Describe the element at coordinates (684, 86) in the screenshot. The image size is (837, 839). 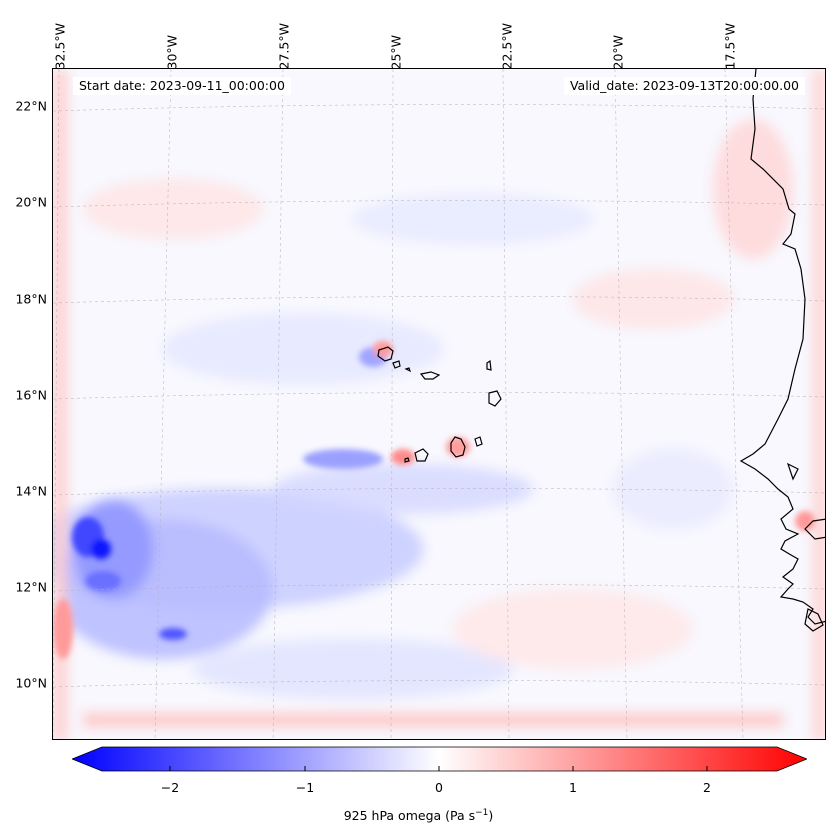
I see `valid-date-label: Valid_date: 2023-09-13T20:00:00.00` at that location.